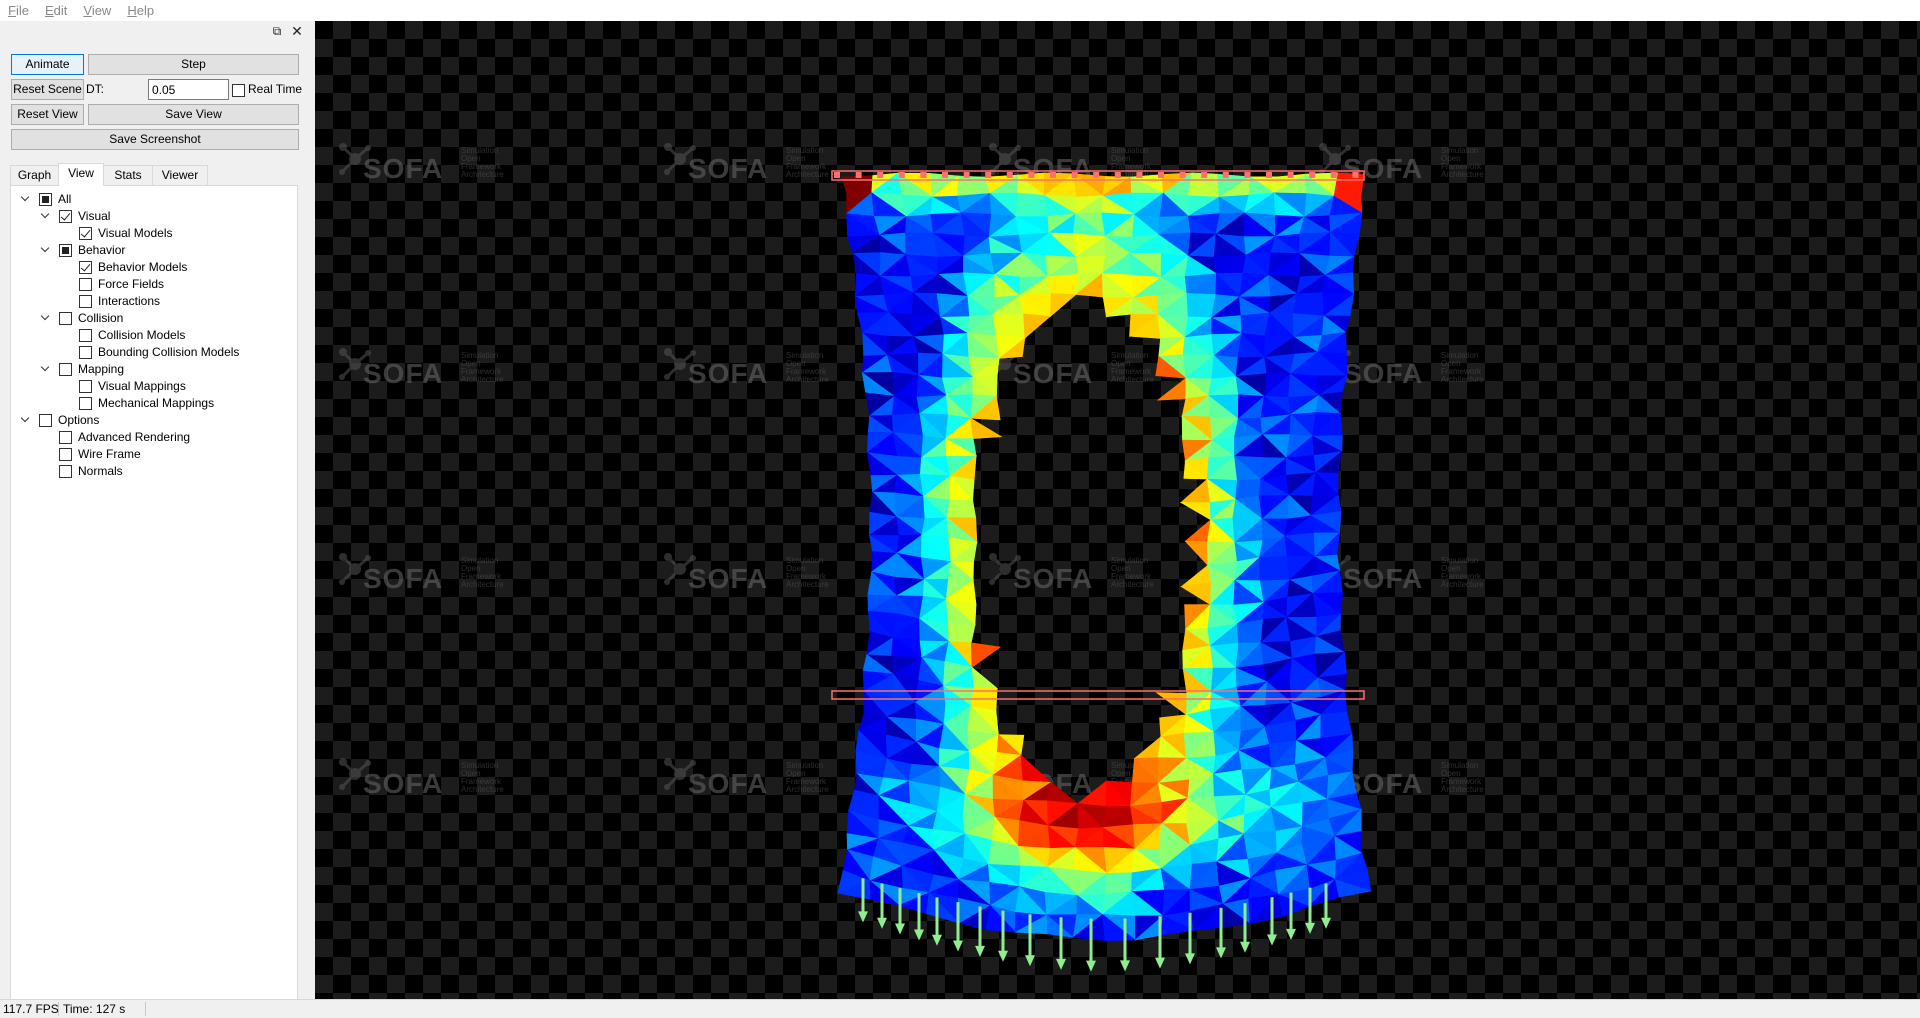  Describe the element at coordinates (151, 216) in the screenshot. I see `tree-item-visual: Visual` at that location.